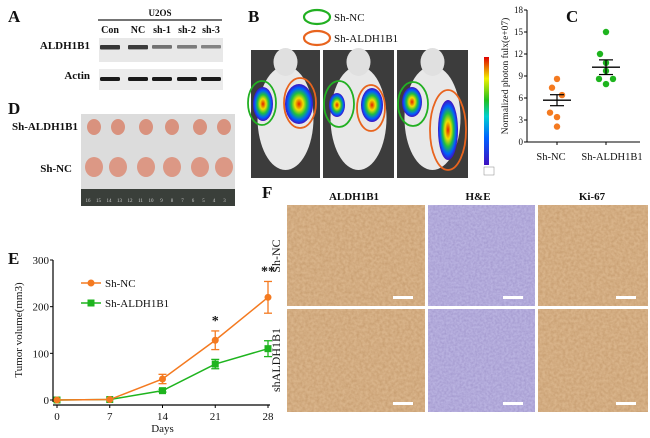 The image size is (650, 438). What do you see at coordinates (110, 30) in the screenshot?
I see `lane-label: Con` at bounding box center [110, 30].